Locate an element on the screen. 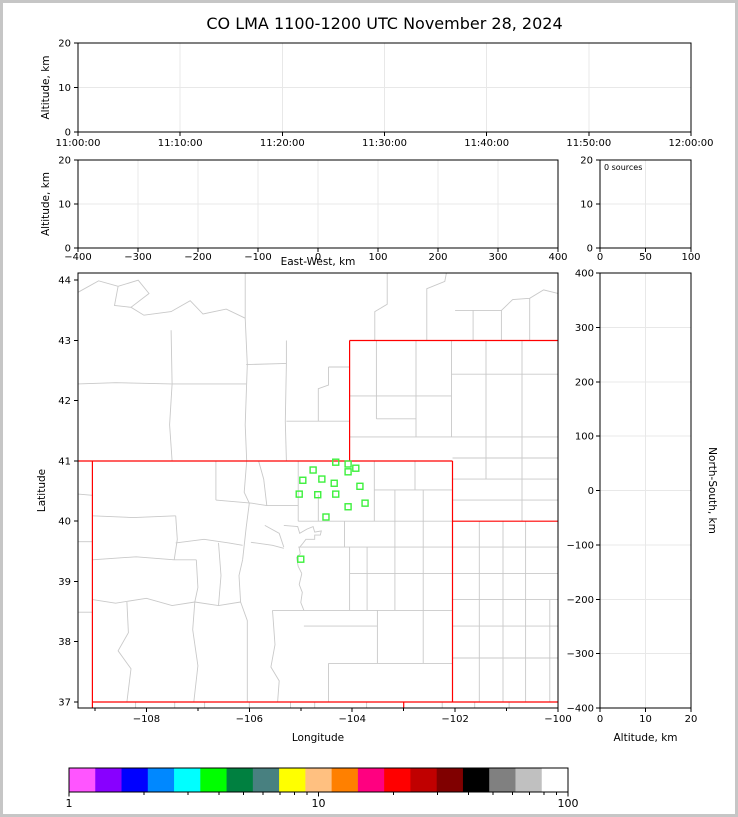 Image resolution: width=738 pixels, height=817 pixels. page-title: CO LMA 1100-1200 UTC November 28, 2024 is located at coordinates (384, 23).